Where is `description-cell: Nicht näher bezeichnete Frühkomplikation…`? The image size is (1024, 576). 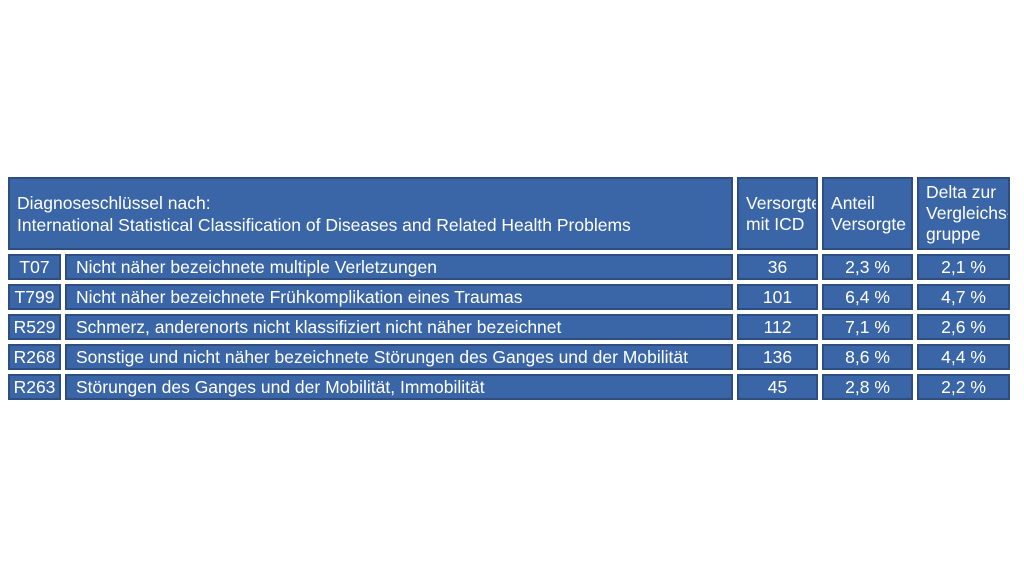
description-cell: Nicht näher bezeichnete Frühkomplikation… is located at coordinates (399, 297).